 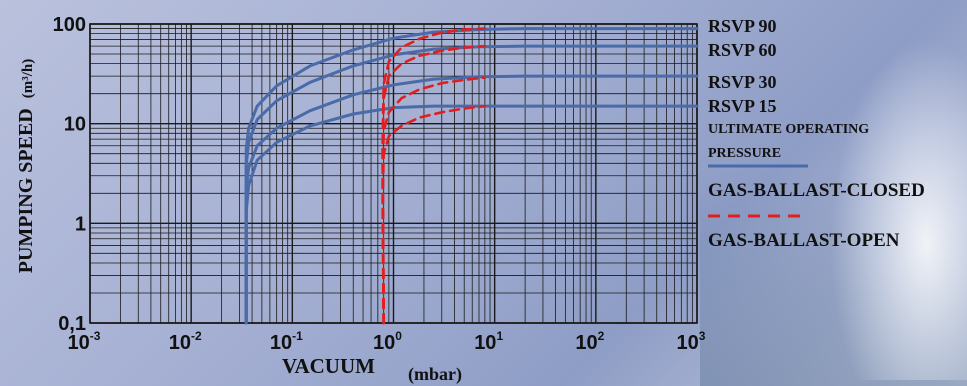 What do you see at coordinates (488, 341) in the screenshot?
I see `x-tick-label: 10¹` at bounding box center [488, 341].